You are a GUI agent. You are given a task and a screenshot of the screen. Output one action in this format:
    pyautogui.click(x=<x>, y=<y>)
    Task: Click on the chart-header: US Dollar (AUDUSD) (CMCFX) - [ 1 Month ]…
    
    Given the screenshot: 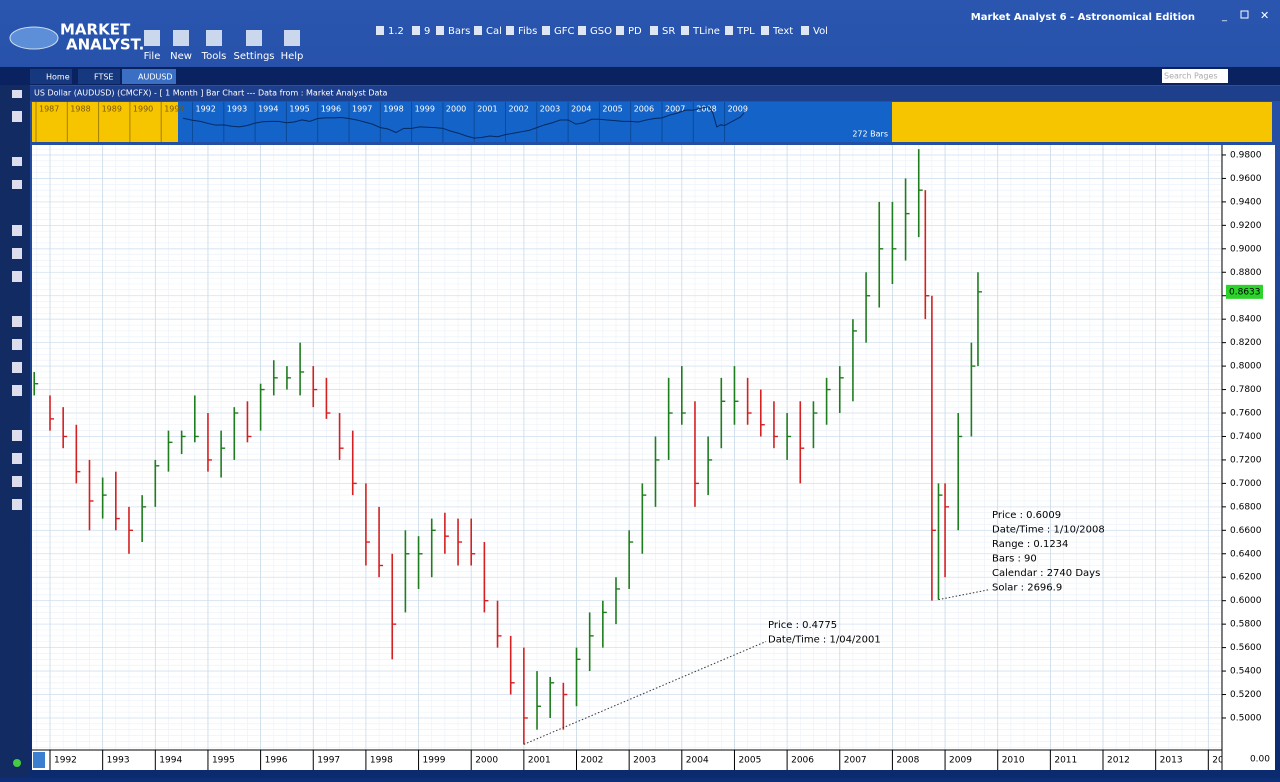 What is the action you would take?
    pyautogui.click(x=211, y=93)
    